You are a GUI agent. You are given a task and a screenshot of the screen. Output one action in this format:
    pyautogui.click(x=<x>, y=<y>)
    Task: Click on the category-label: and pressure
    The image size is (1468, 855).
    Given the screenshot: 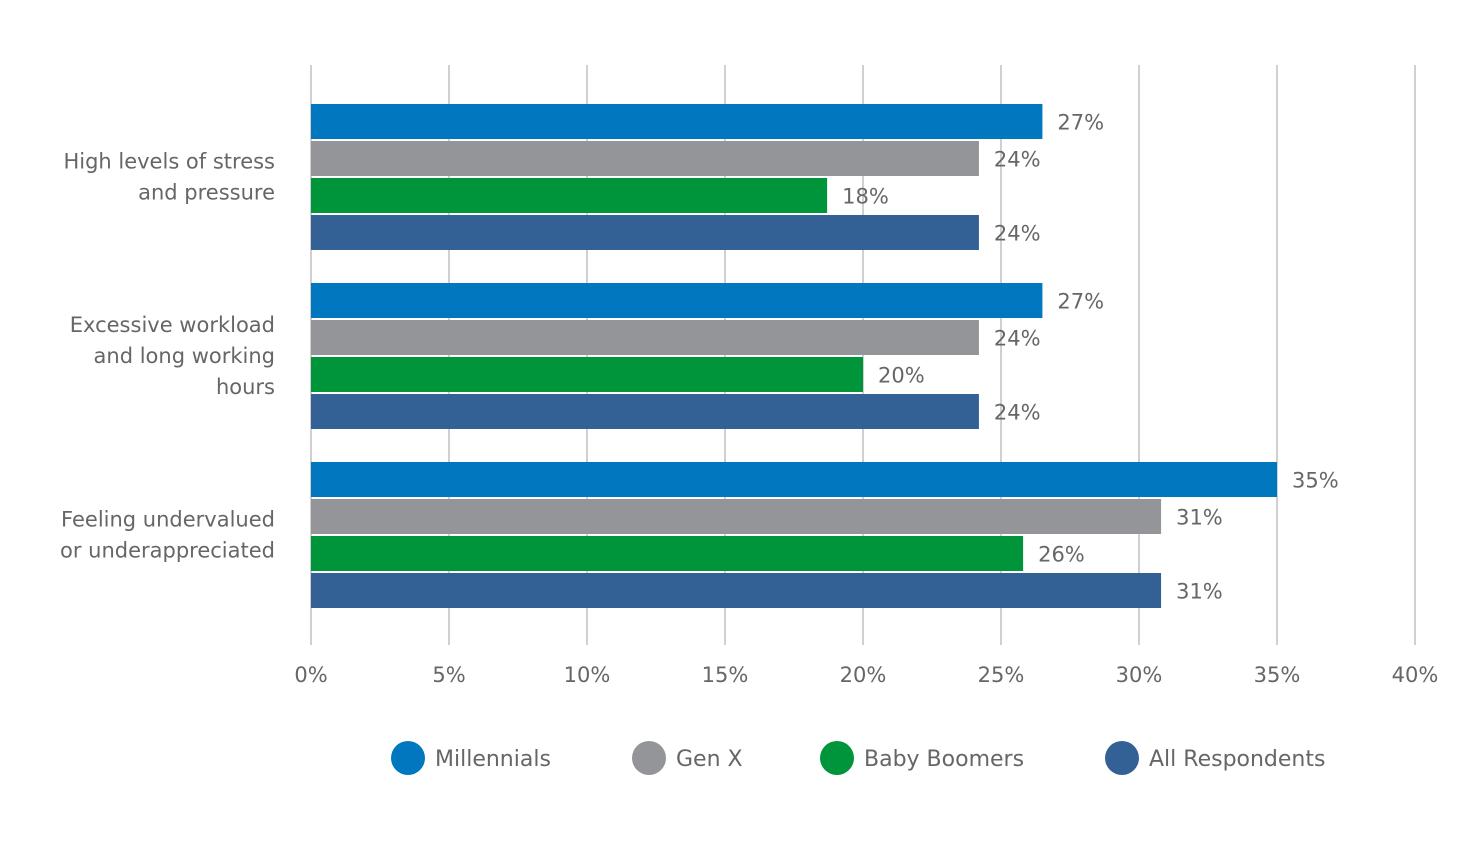 What is the action you would take?
    pyautogui.click(x=206, y=193)
    